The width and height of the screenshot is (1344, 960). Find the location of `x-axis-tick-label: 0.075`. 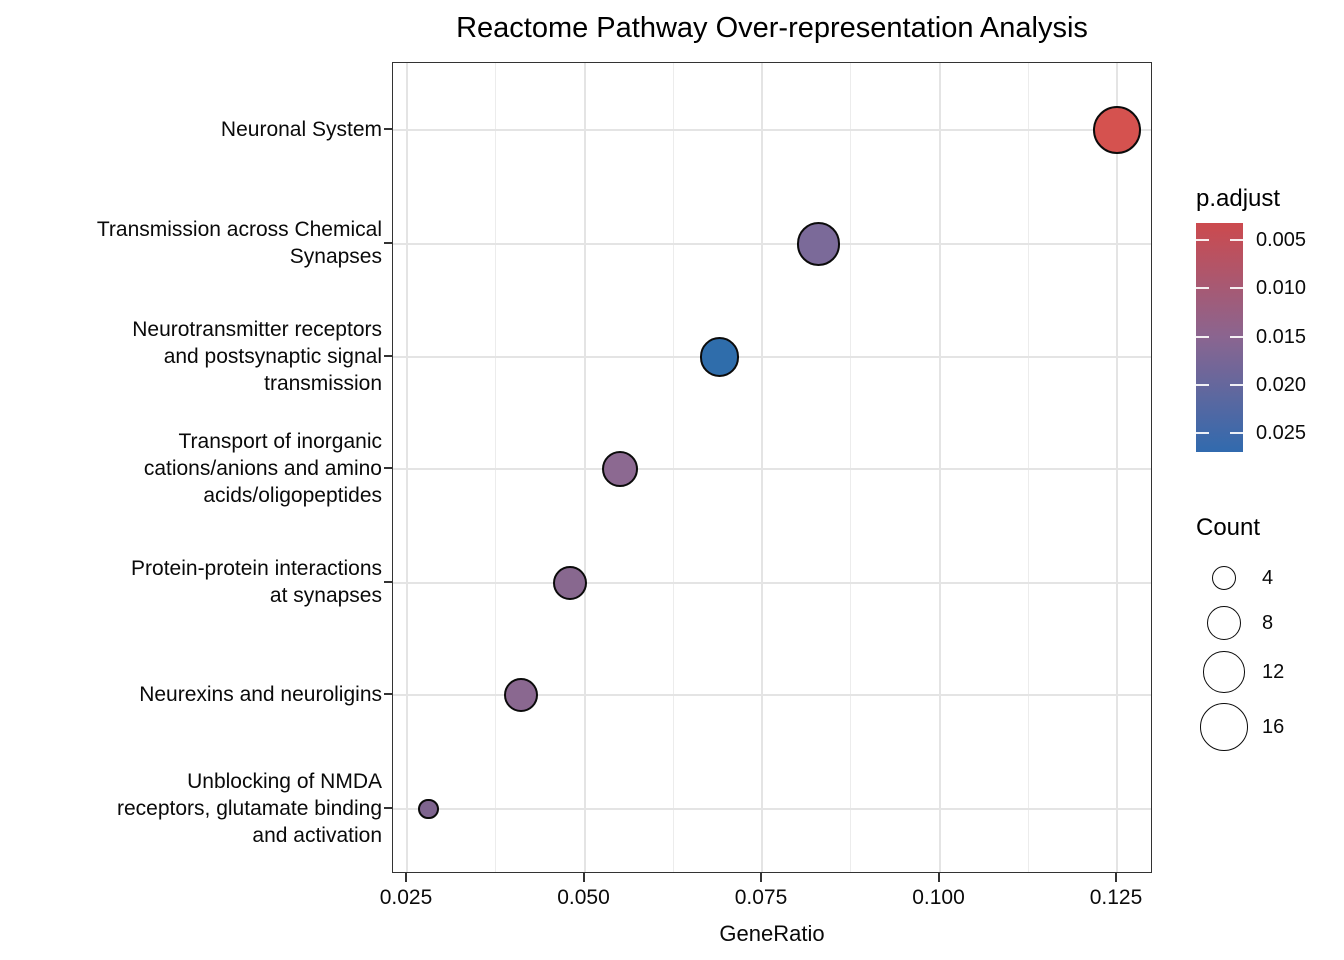

x-axis-tick-label: 0.075 is located at coordinates (761, 897).